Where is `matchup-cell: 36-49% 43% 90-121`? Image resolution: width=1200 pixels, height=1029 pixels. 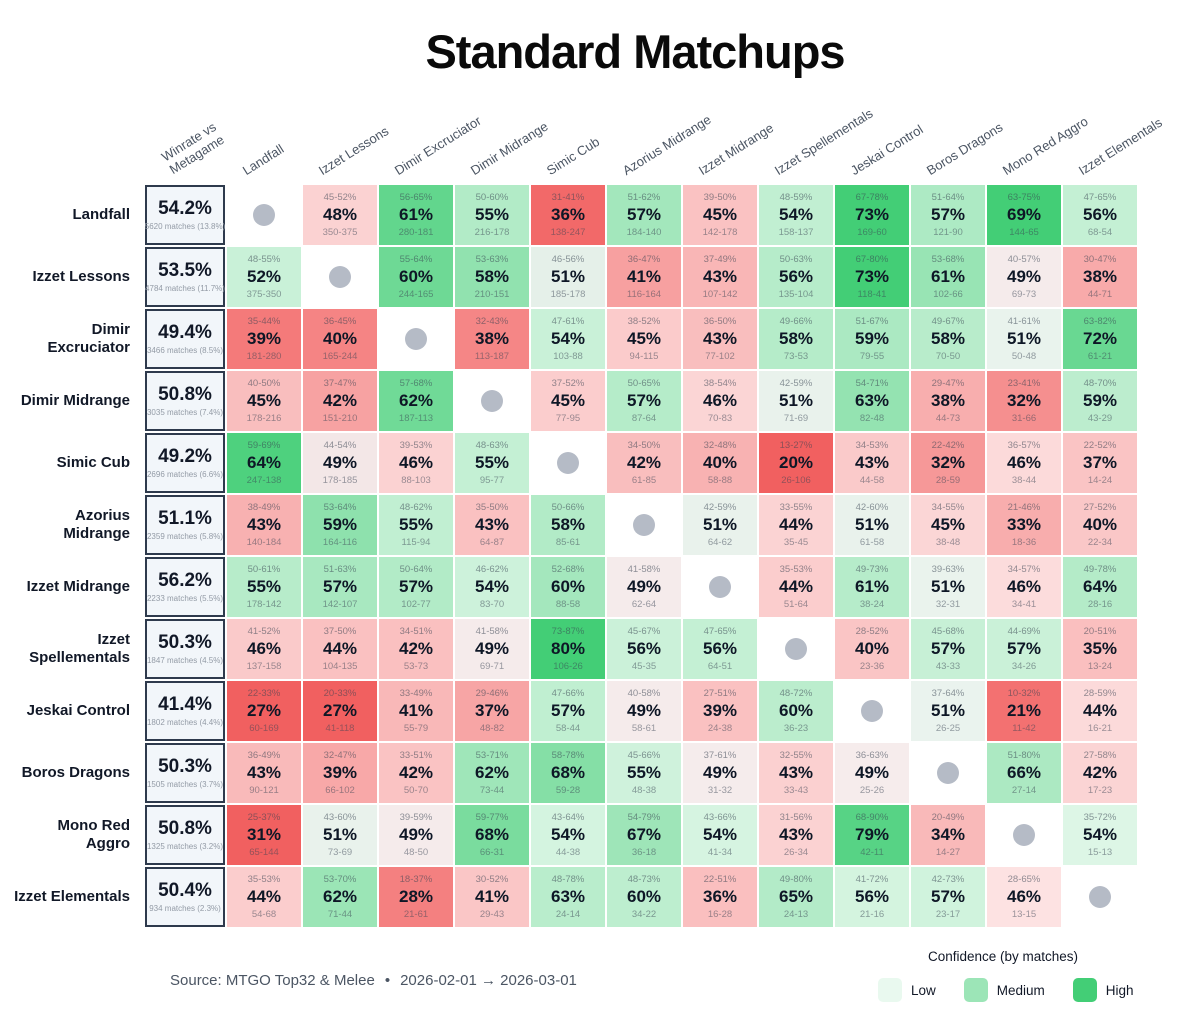 matchup-cell: 36-49% 43% 90-121 is located at coordinates (264, 773).